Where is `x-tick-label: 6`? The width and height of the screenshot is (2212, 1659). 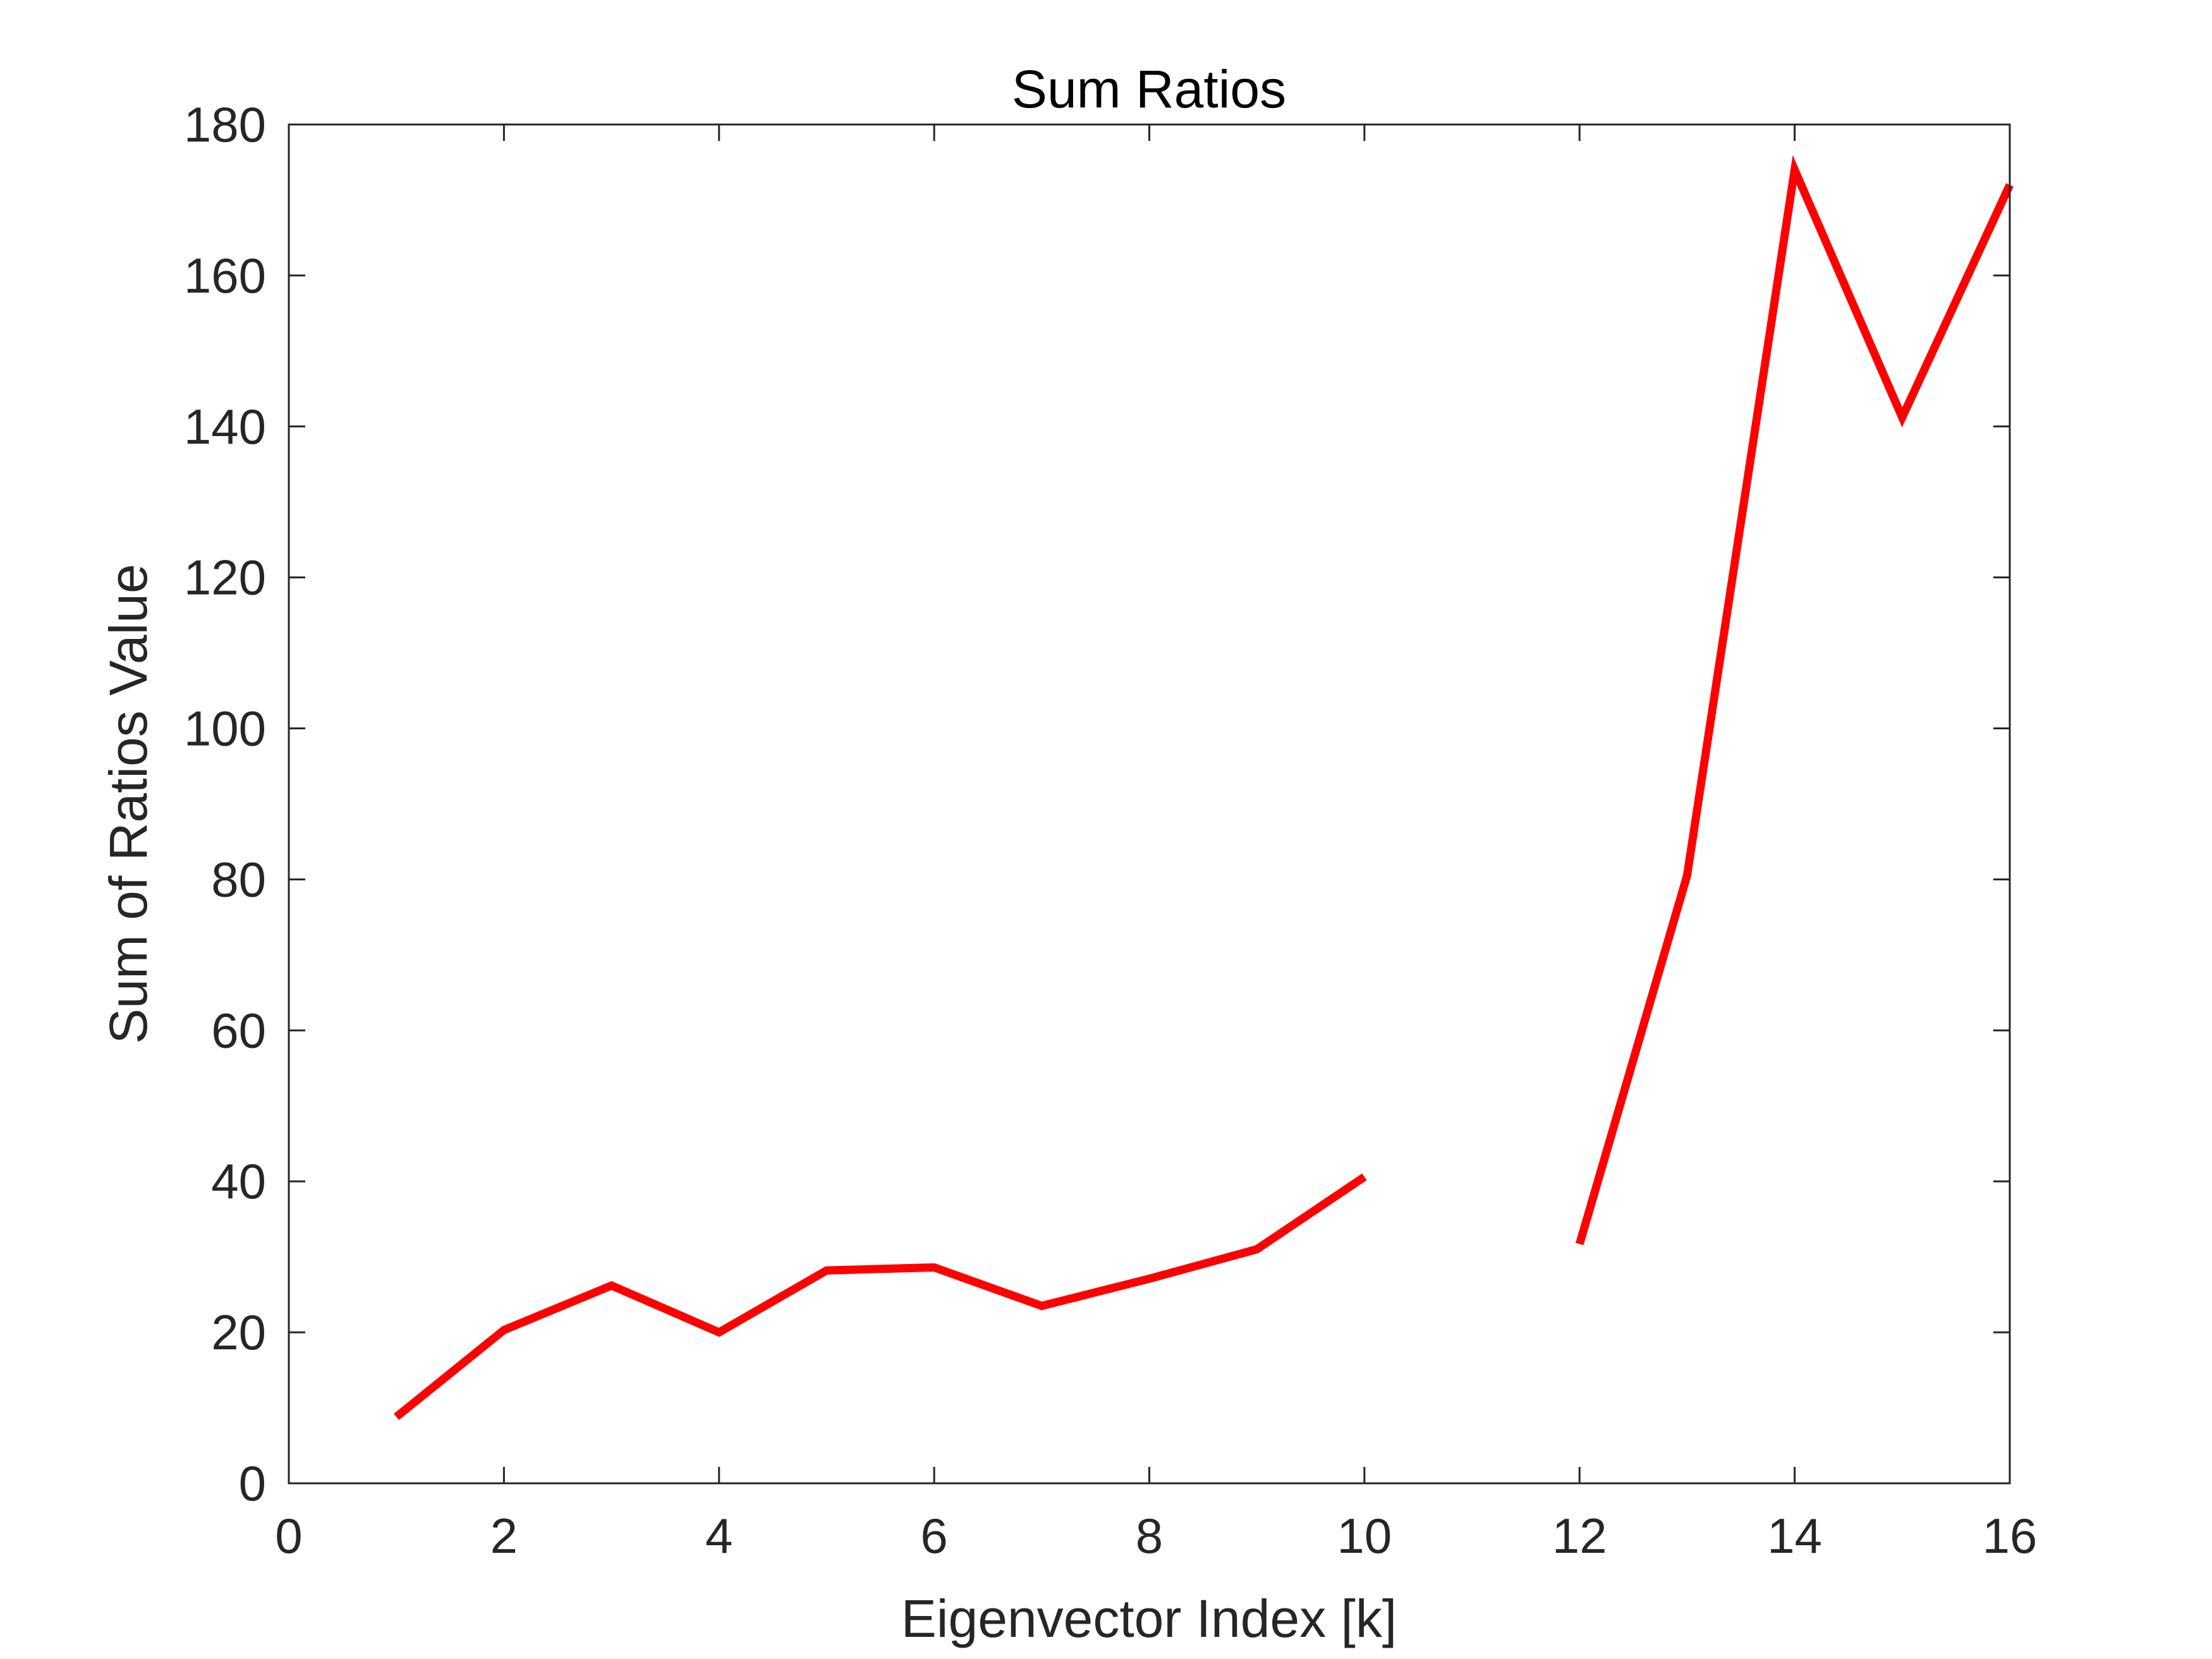
x-tick-label: 6 is located at coordinates (933, 1536).